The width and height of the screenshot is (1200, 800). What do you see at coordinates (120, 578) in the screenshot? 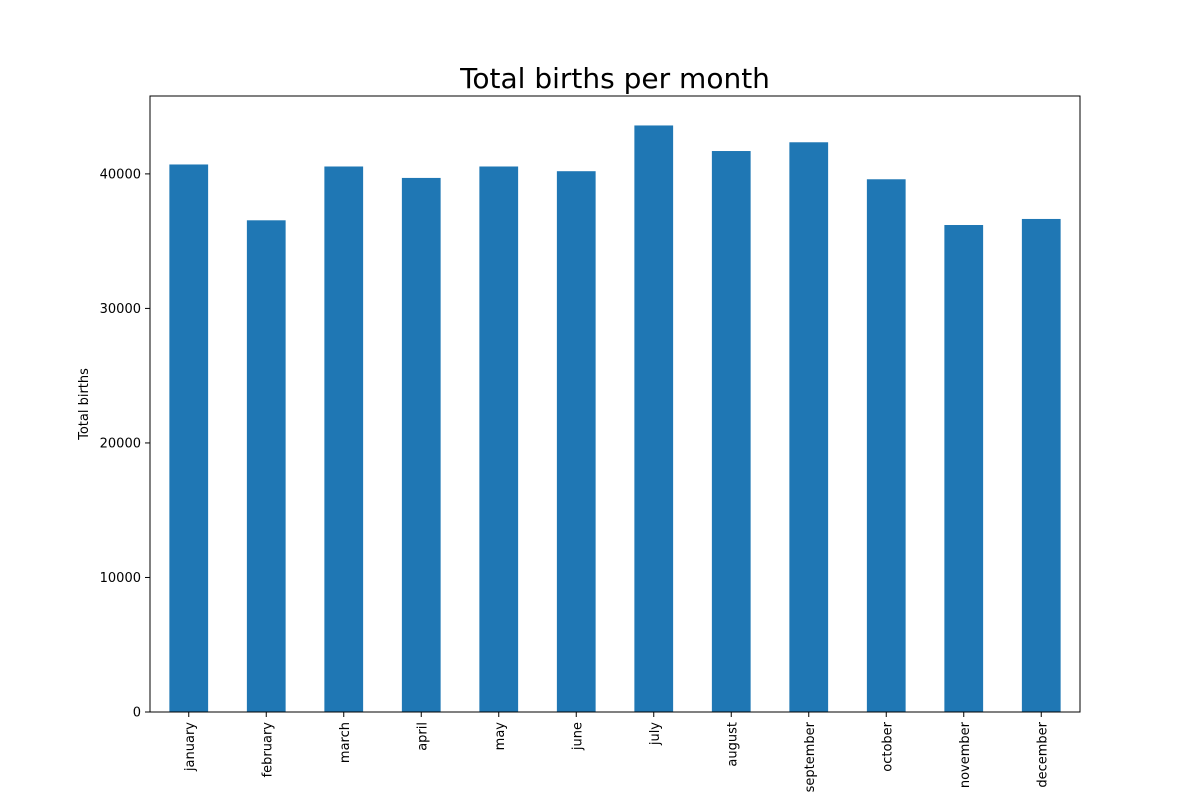
I see `y-tick-label: 10000` at bounding box center [120, 578].